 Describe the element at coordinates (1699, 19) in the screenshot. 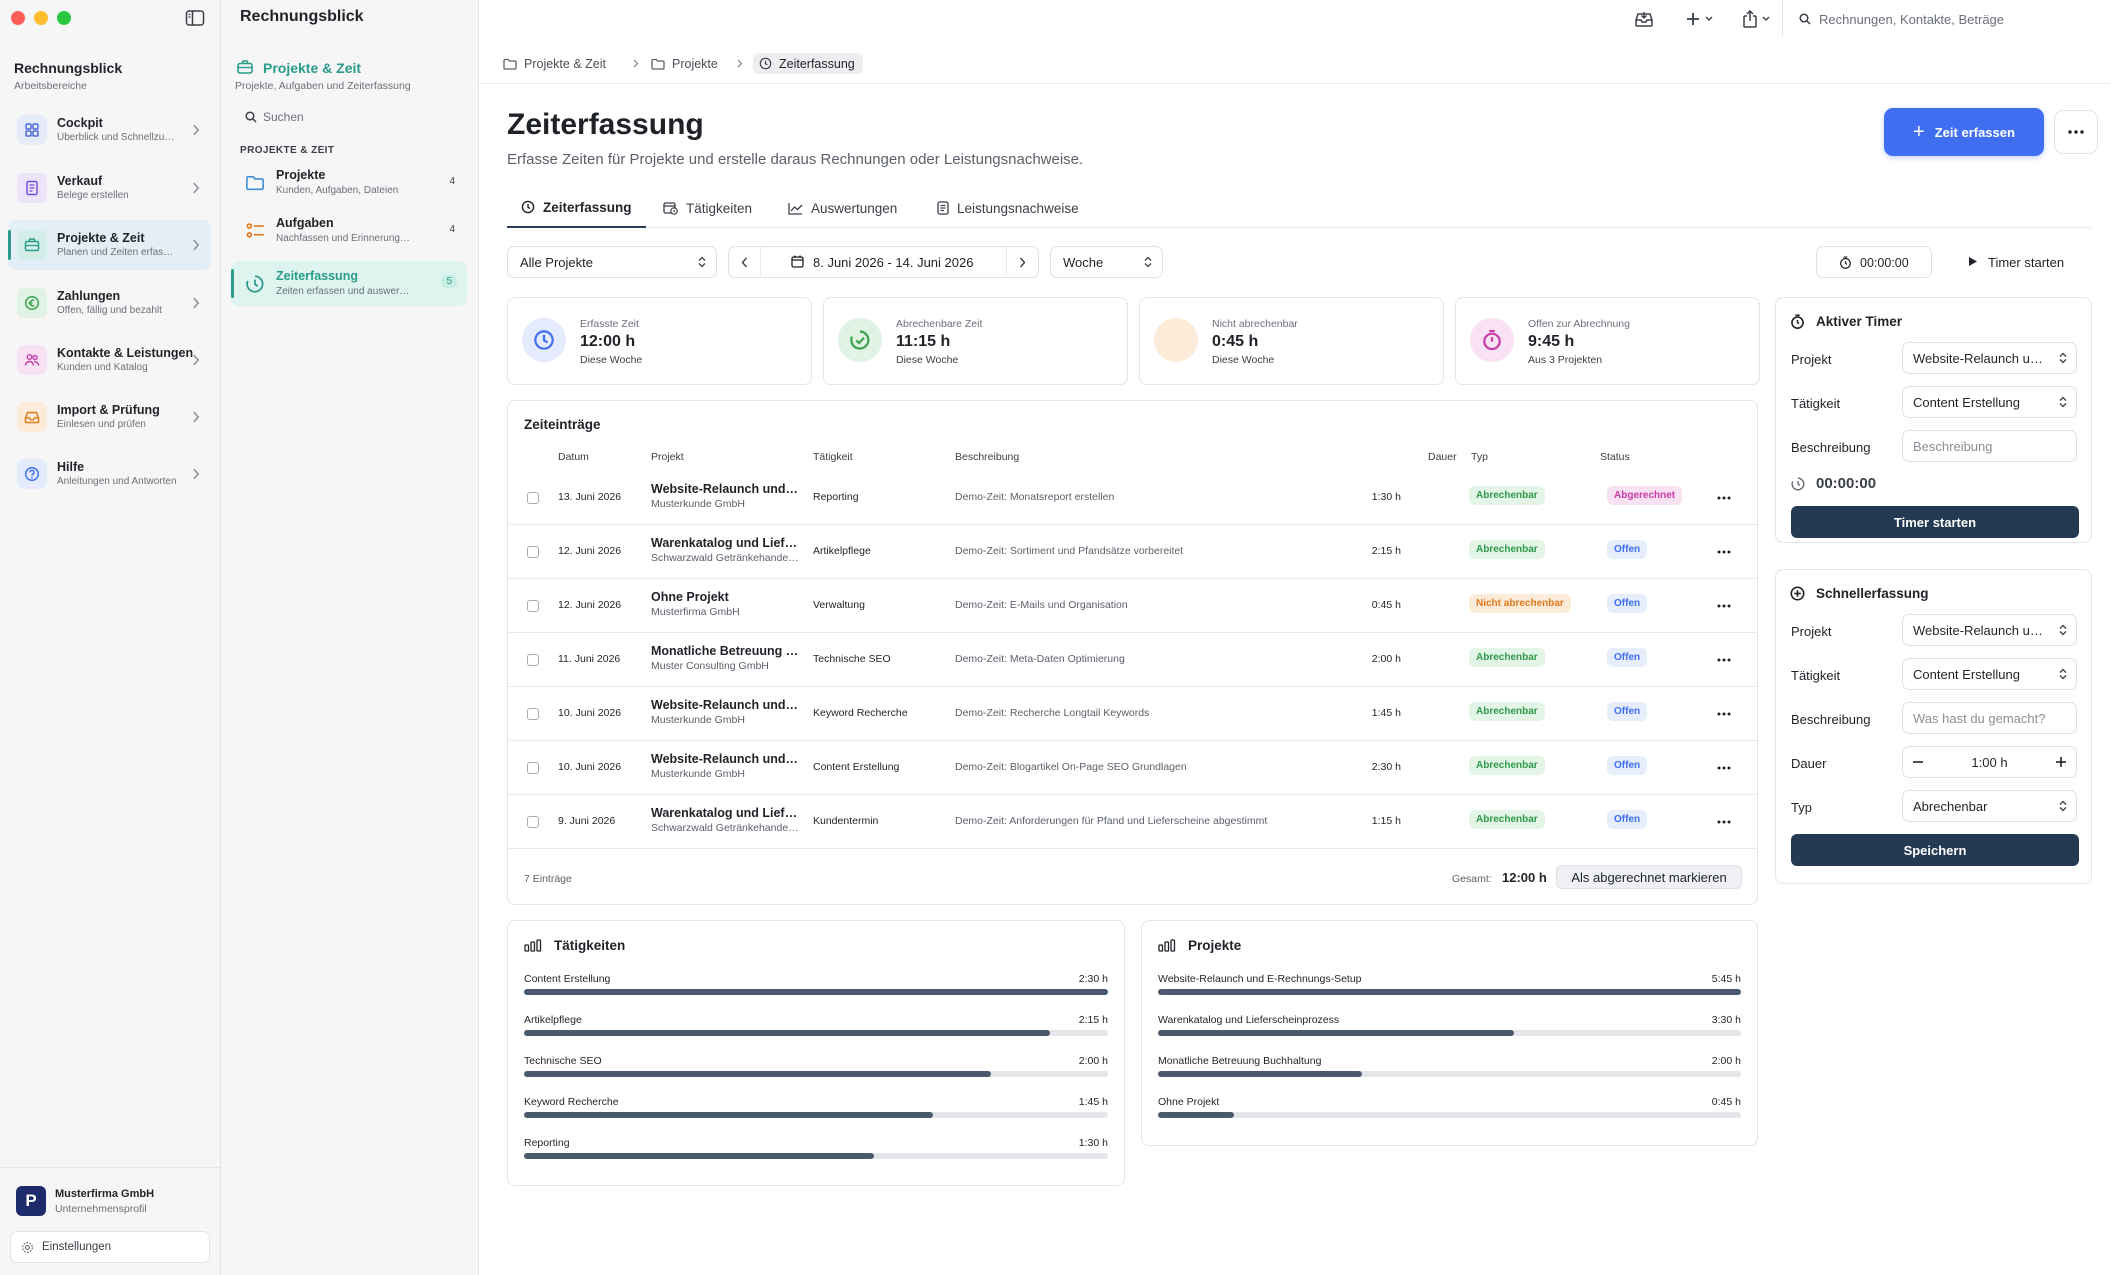

I see `new-item-button` at that location.